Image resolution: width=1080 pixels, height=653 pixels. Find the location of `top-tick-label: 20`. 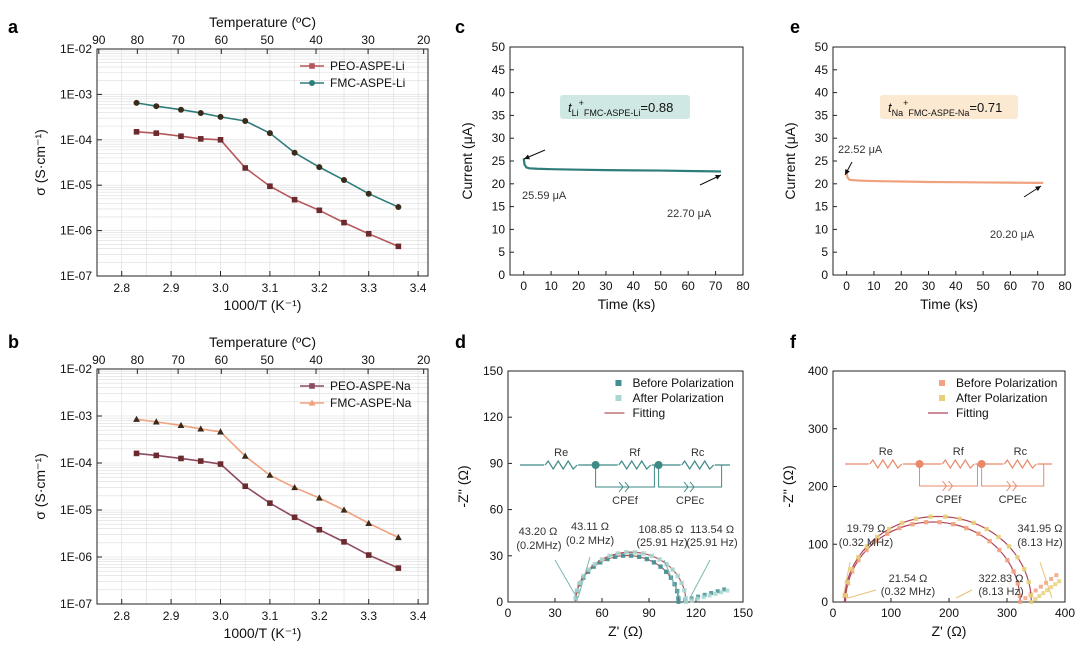

top-tick-label: 20 is located at coordinates (424, 360).